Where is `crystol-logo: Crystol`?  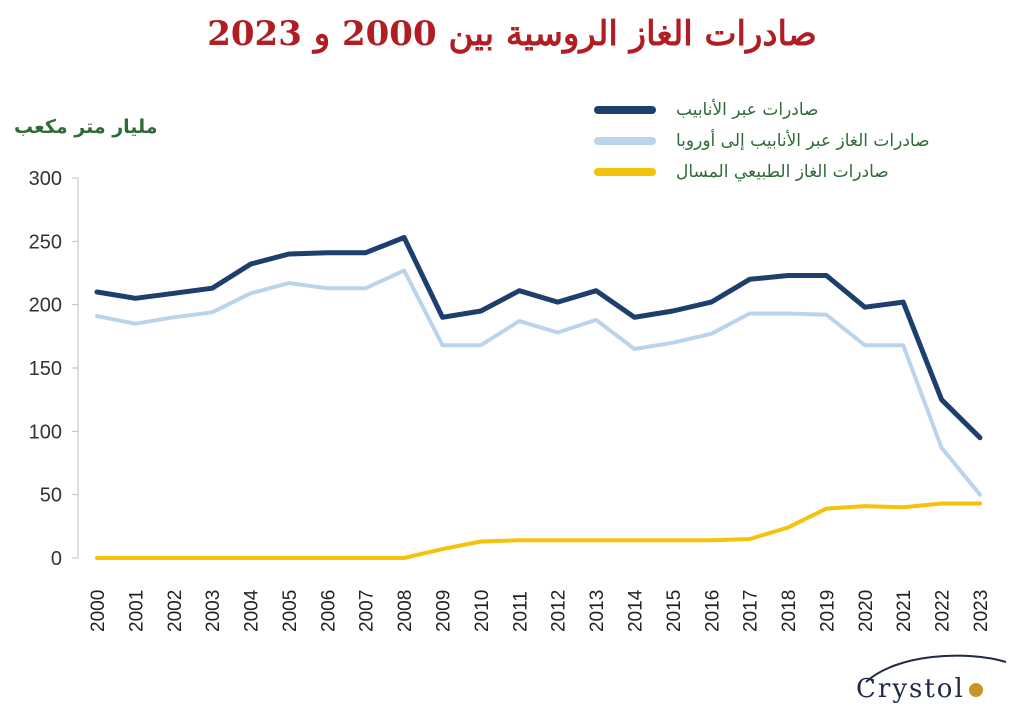
crystol-logo: Crystol is located at coordinates (926, 678).